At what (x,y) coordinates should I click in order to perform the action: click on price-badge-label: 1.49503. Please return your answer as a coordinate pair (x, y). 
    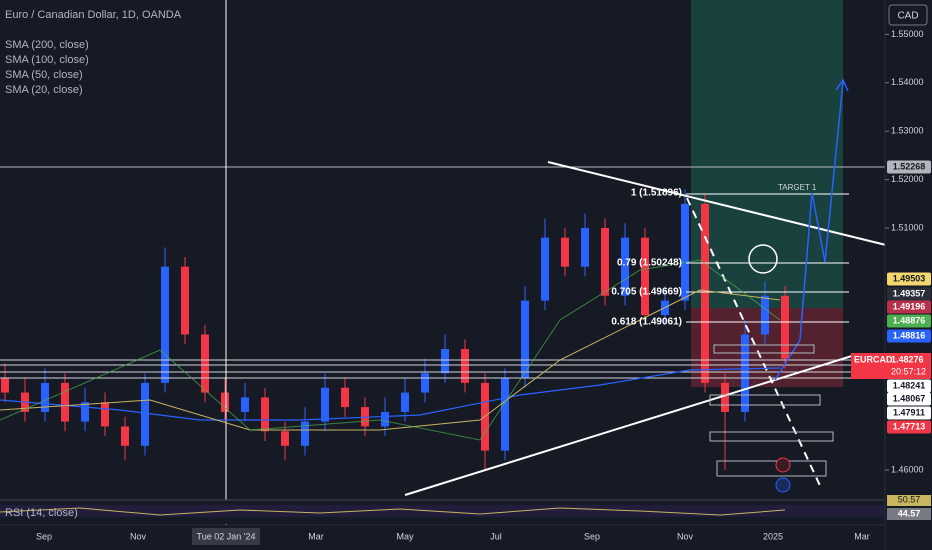
    Looking at the image, I should click on (909, 278).